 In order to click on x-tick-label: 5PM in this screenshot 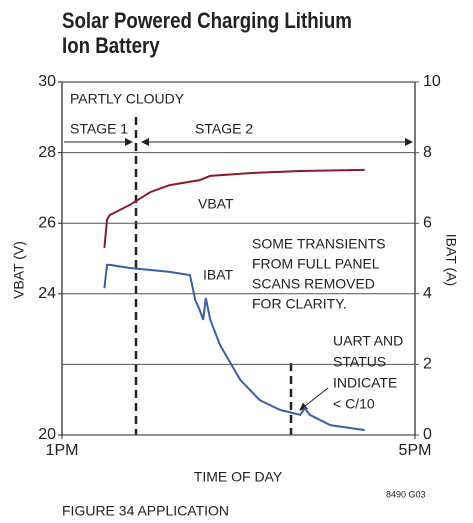, I will do `click(415, 450)`.